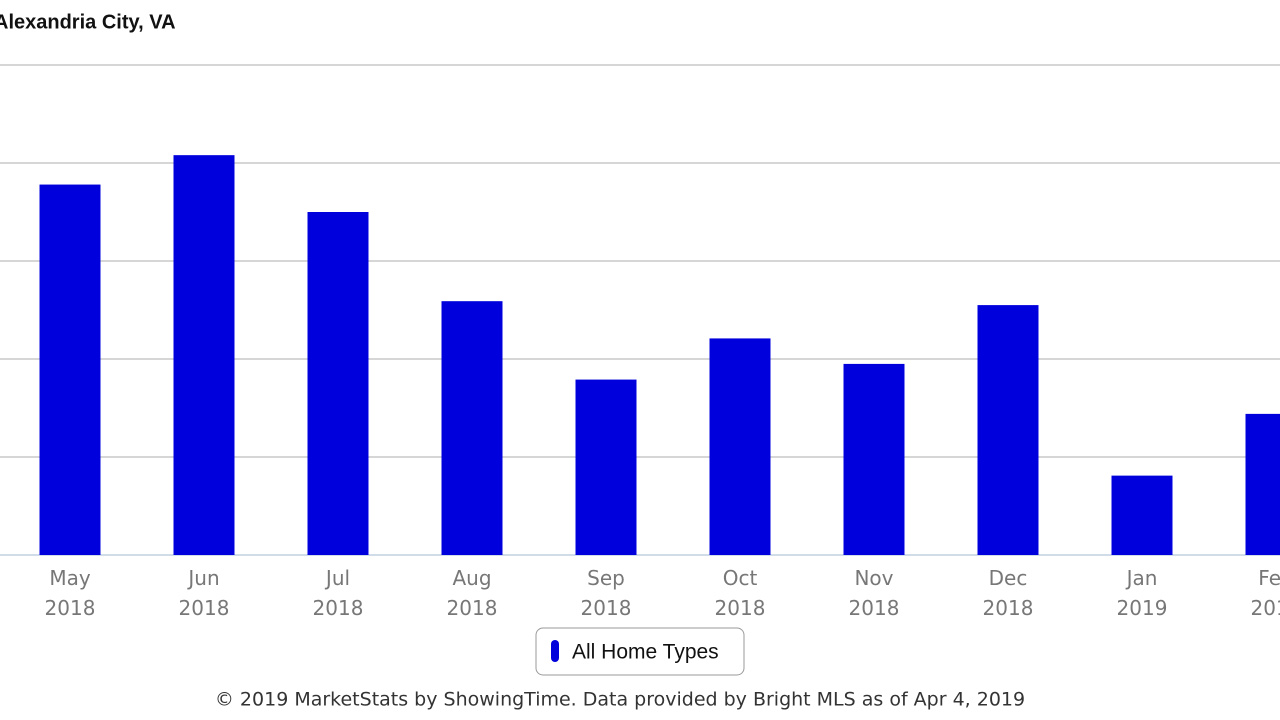 Image resolution: width=1280 pixels, height=720 pixels. I want to click on x-tick-label: May 2018, so click(70, 593).